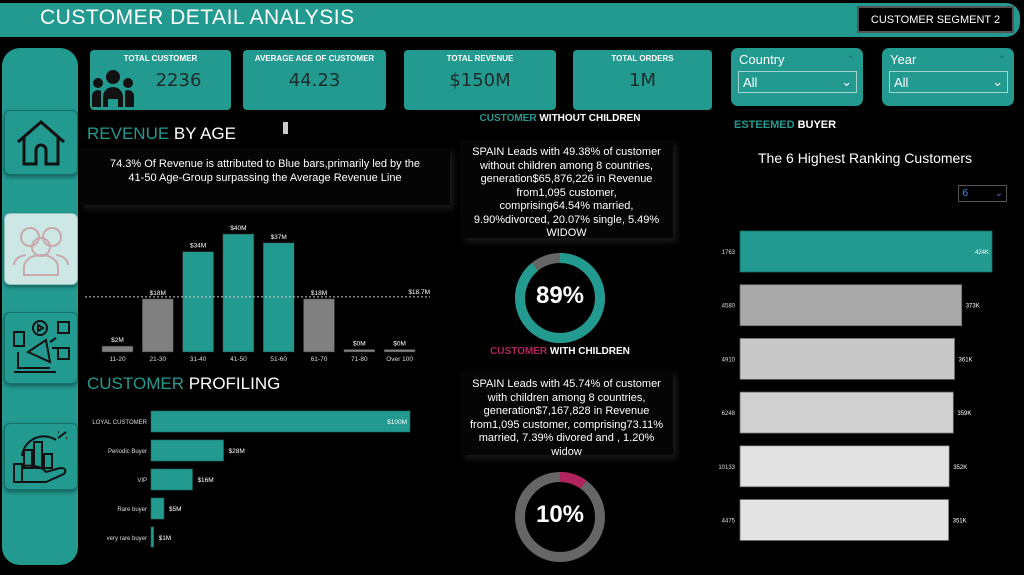 The image size is (1024, 575). I want to click on customer-profiling-title: CUSTOMER PROFILING, so click(183, 384).